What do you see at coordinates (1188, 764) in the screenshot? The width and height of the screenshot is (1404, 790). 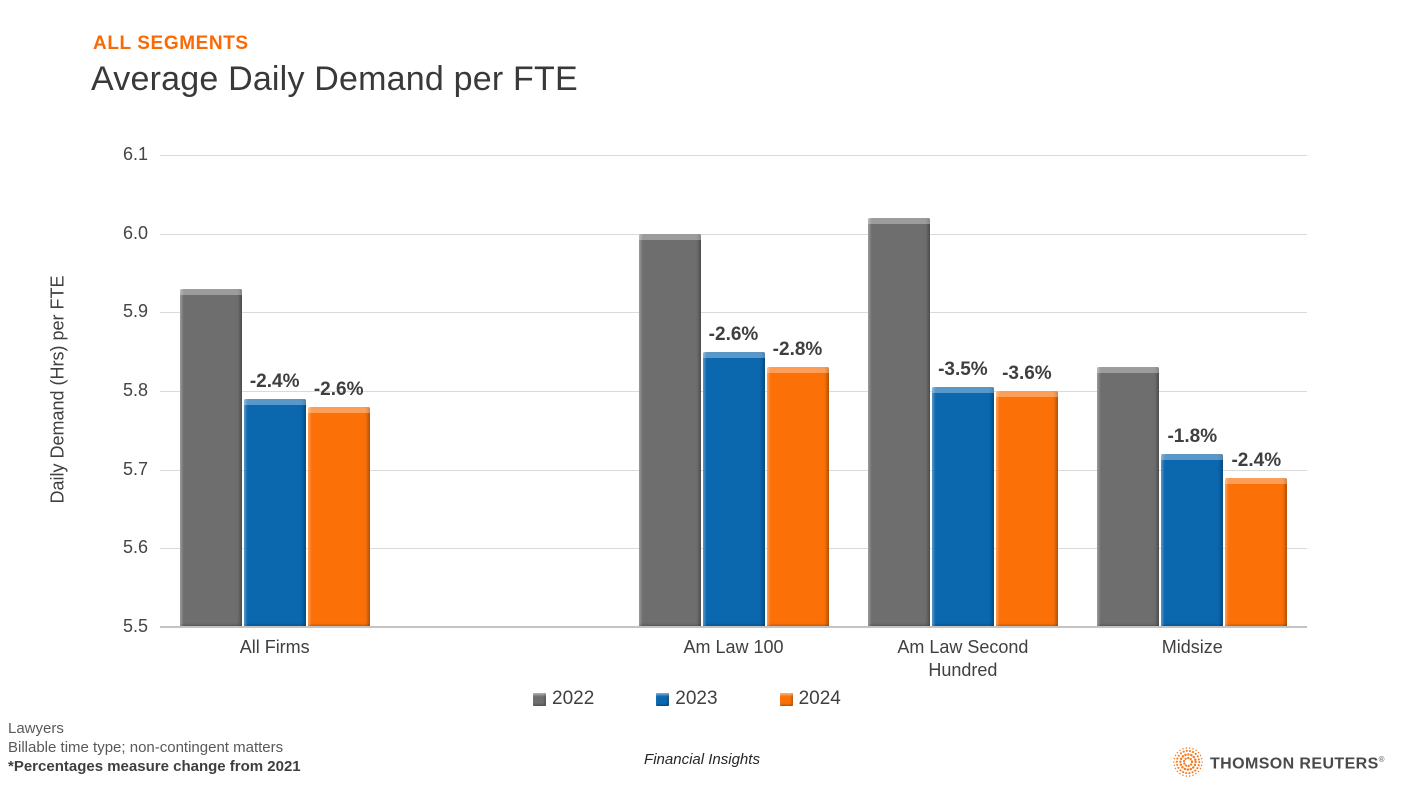 I see `thomson-reuters-kinesis-icon` at bounding box center [1188, 764].